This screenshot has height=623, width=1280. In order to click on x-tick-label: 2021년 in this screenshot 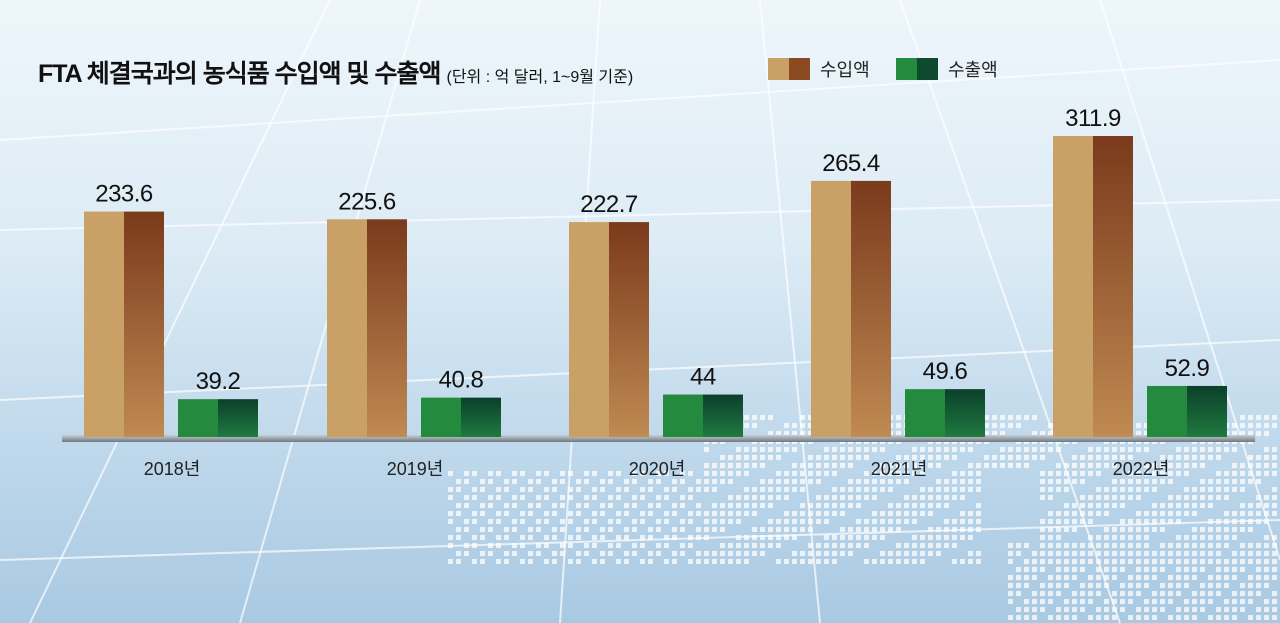, I will do `click(899, 469)`.